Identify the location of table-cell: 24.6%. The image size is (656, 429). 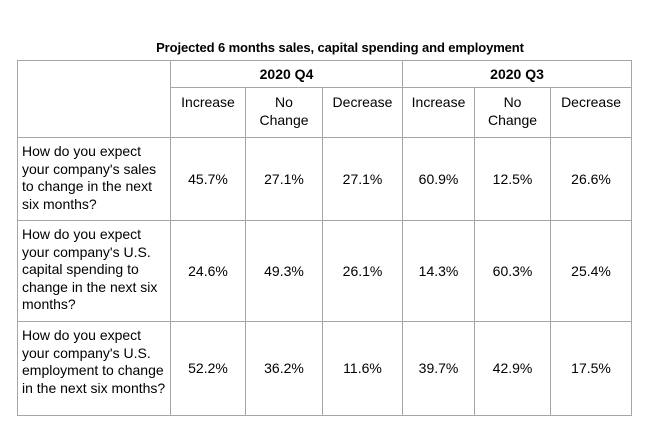
(208, 271).